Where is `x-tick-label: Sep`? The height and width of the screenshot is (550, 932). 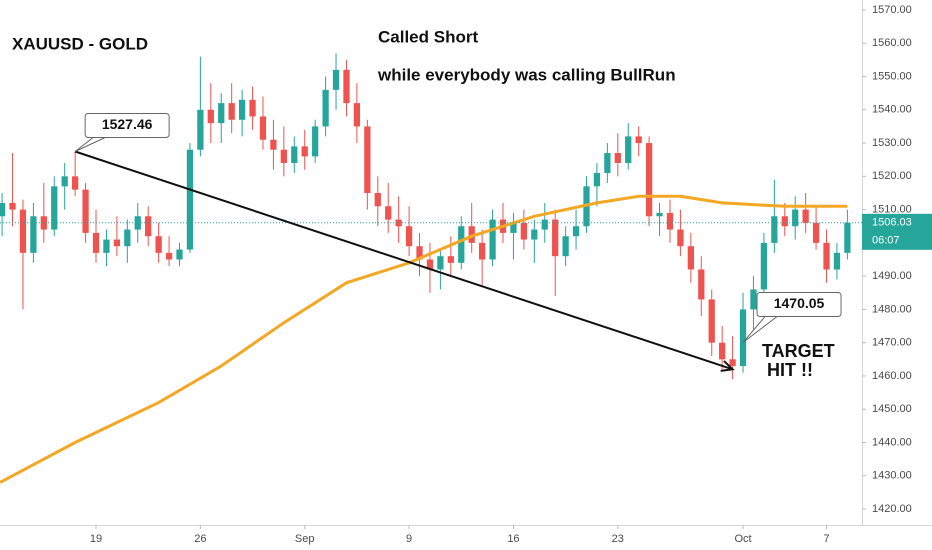 x-tick-label: Sep is located at coordinates (305, 539).